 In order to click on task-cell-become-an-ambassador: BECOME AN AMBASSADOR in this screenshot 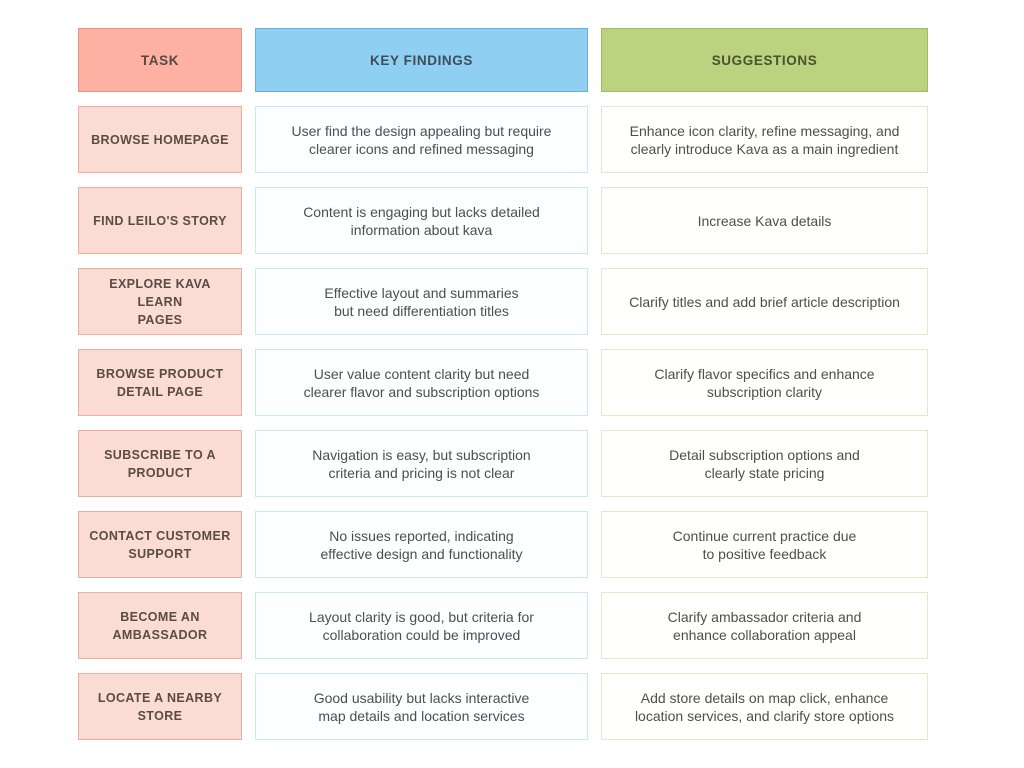, I will do `click(160, 625)`.